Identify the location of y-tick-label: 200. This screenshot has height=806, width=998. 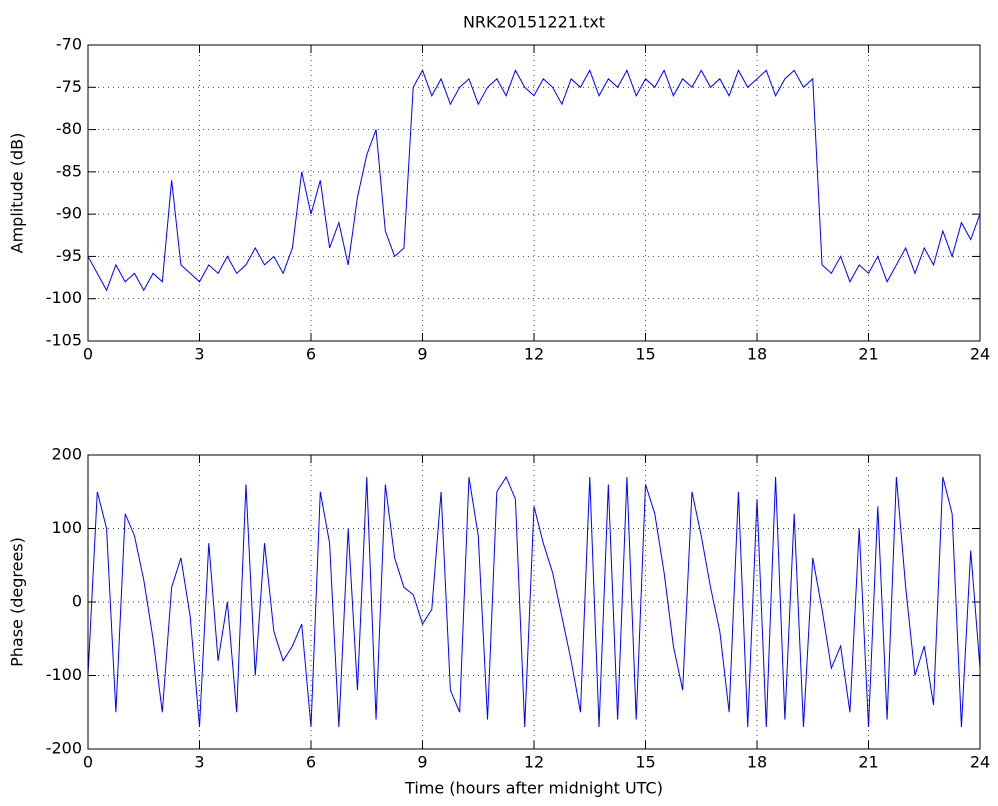
(66, 454).